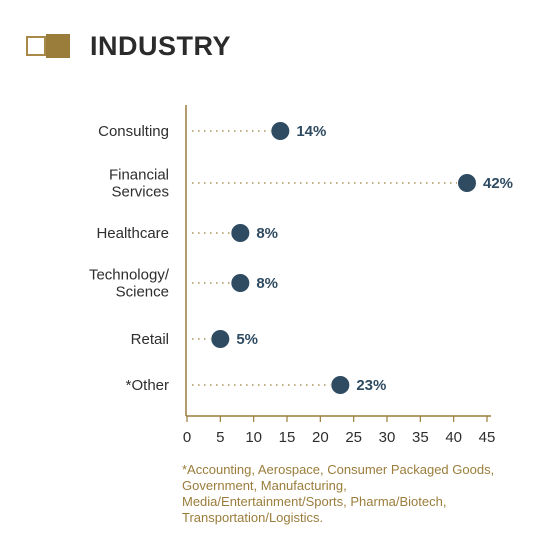 The width and height of the screenshot is (556, 556). I want to click on value-label: 42%, so click(498, 183).